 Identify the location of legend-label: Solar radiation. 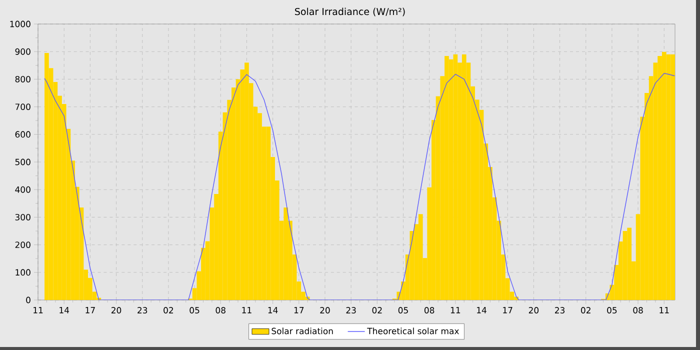
(302, 331).